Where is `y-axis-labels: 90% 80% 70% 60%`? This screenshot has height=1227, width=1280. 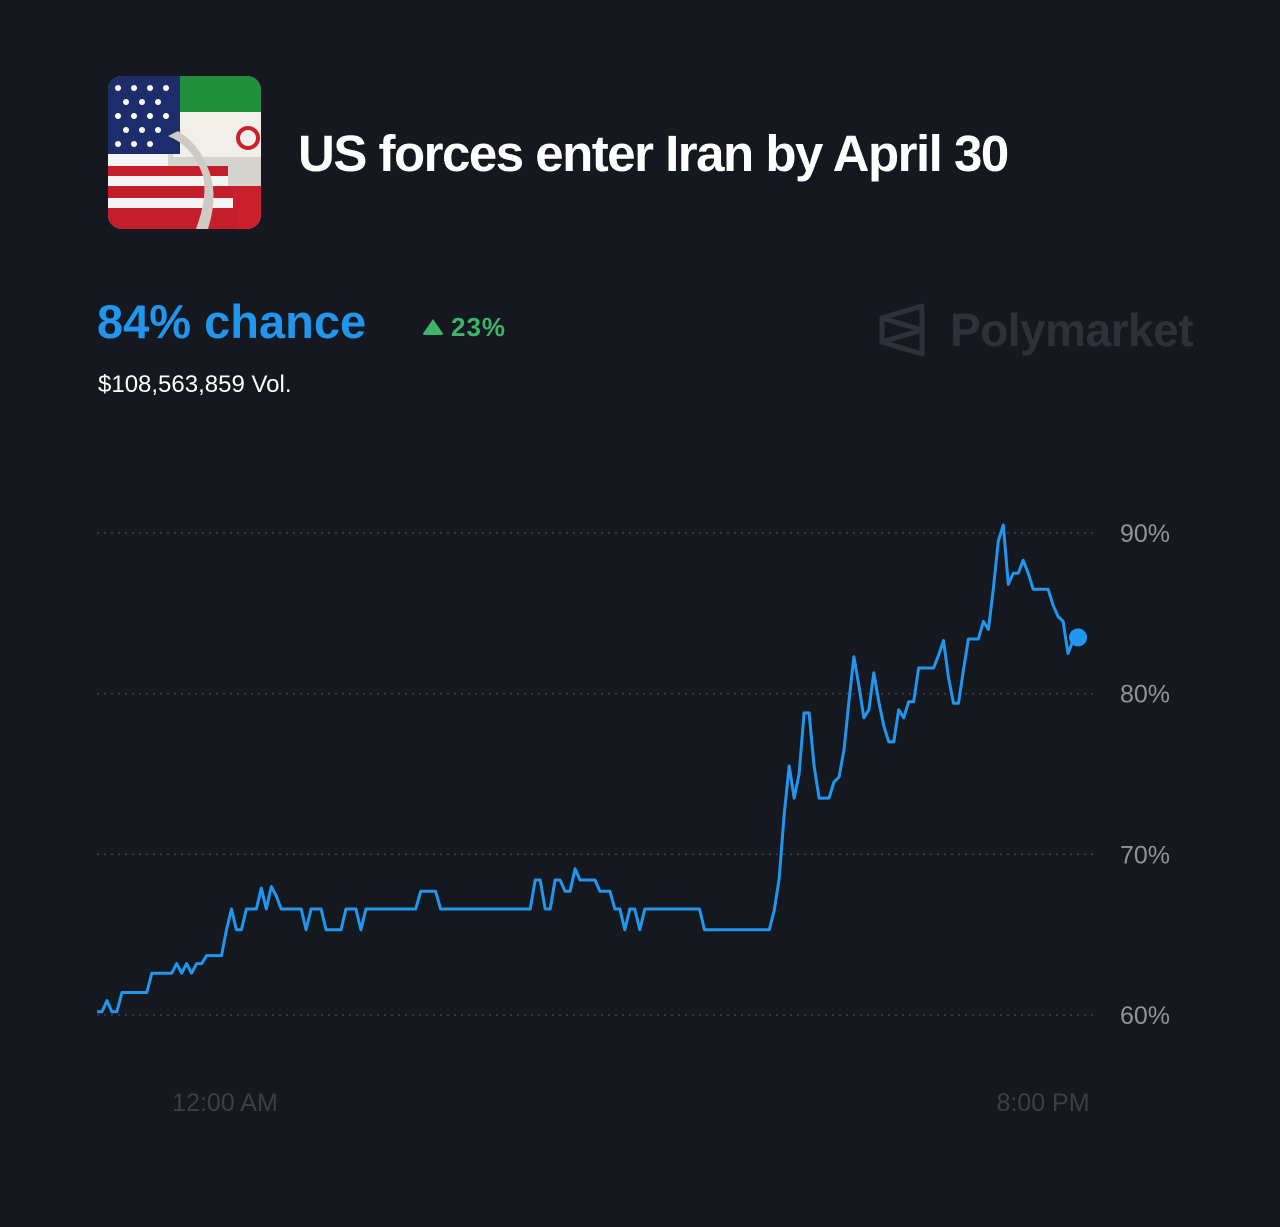 y-axis-labels: 90% 80% 70% 60% is located at coordinates (1145, 775).